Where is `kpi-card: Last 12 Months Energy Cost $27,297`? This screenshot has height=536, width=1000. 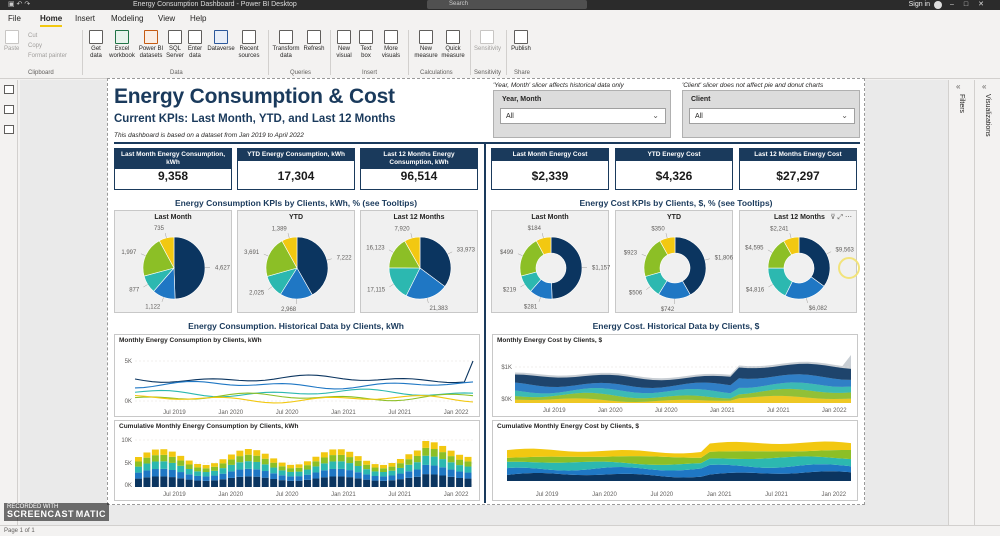
kpi-card: Last 12 Months Energy Cost $27,297 is located at coordinates (798, 169).